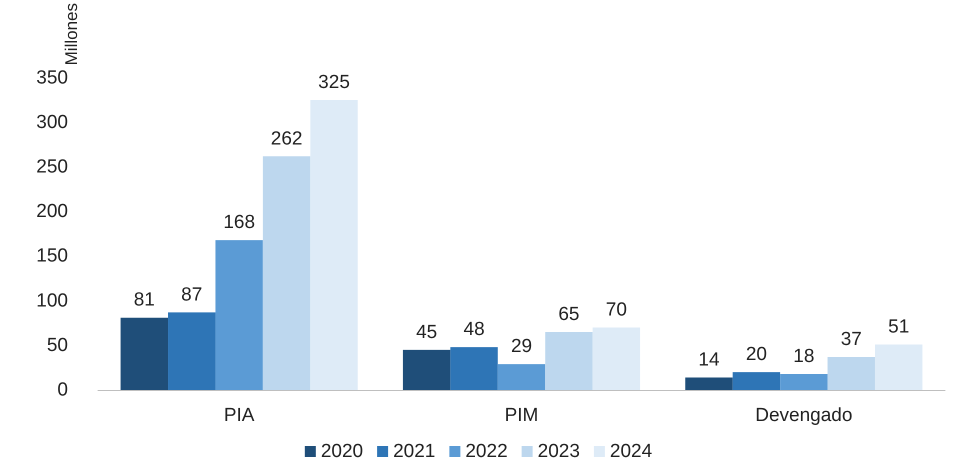 This screenshot has width=957, height=466. Describe the element at coordinates (62, 390) in the screenshot. I see `y-tick-label: 0` at that location.